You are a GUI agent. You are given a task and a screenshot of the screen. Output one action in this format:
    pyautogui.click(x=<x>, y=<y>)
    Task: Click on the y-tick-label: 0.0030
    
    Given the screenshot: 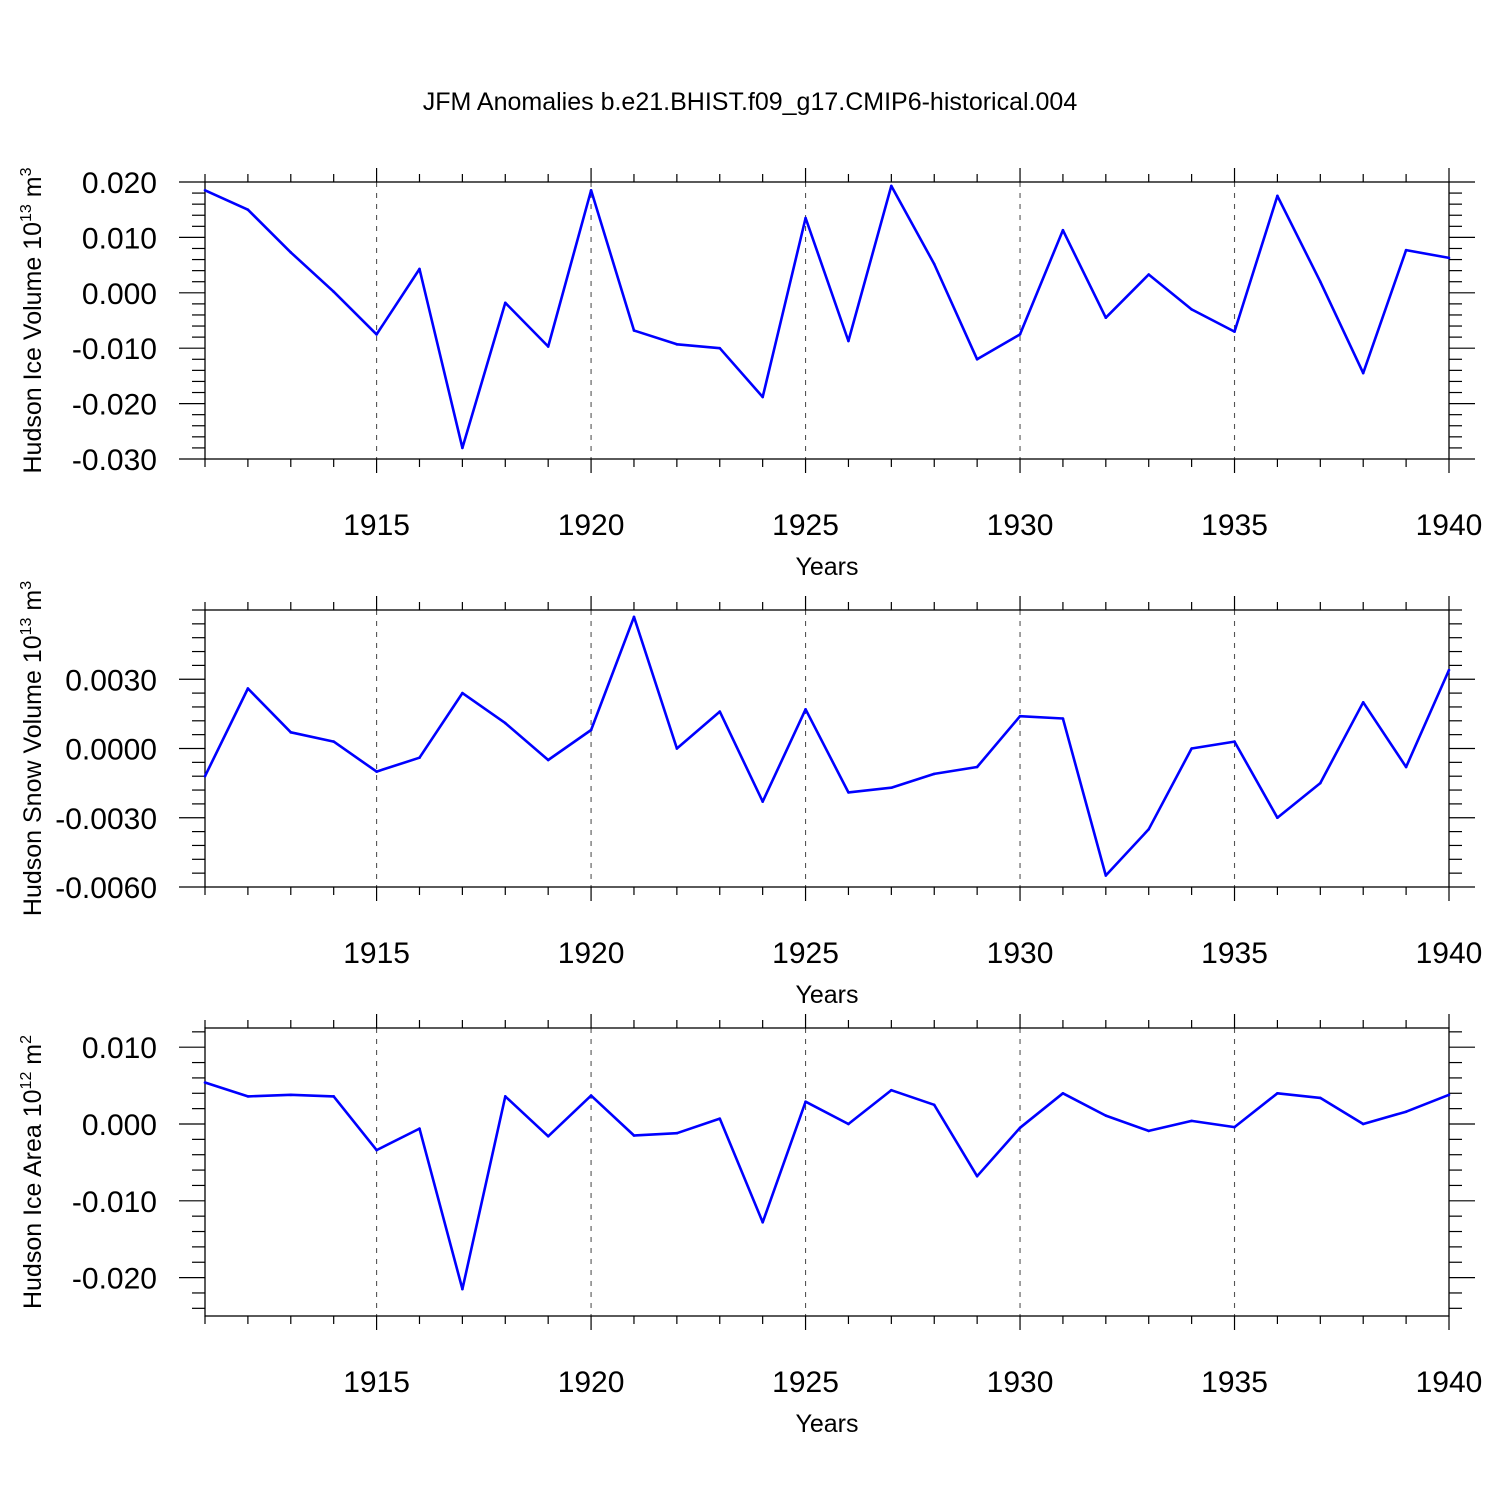 What is the action you would take?
    pyautogui.click(x=111, y=680)
    